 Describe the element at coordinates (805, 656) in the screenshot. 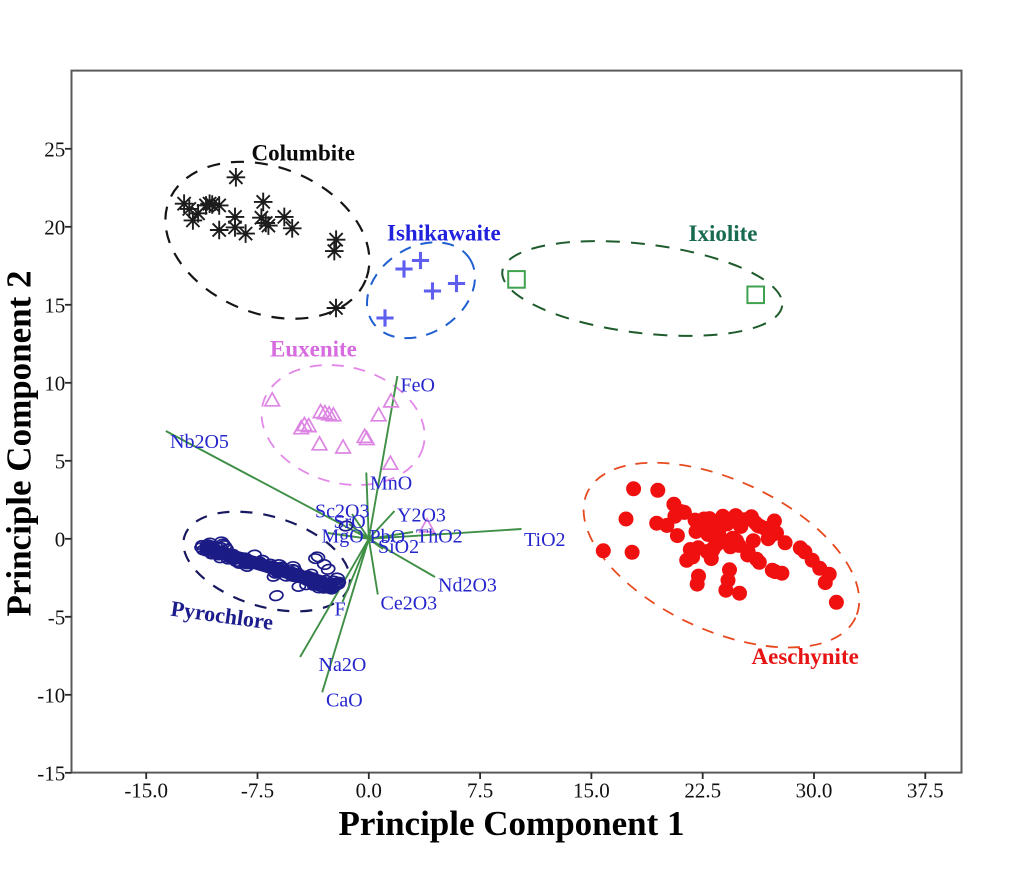

I see `svg-text: Aeschynite` at that location.